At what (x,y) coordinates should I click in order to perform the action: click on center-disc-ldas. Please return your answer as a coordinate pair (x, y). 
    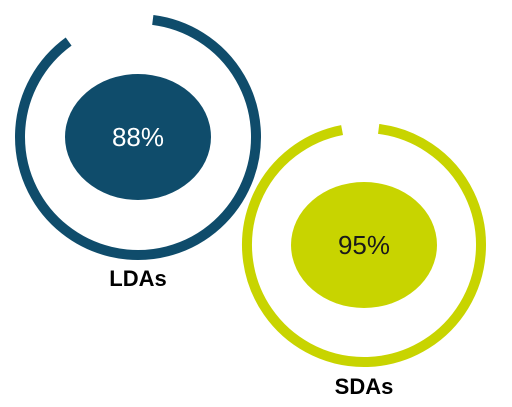
    Looking at the image, I should click on (138, 137).